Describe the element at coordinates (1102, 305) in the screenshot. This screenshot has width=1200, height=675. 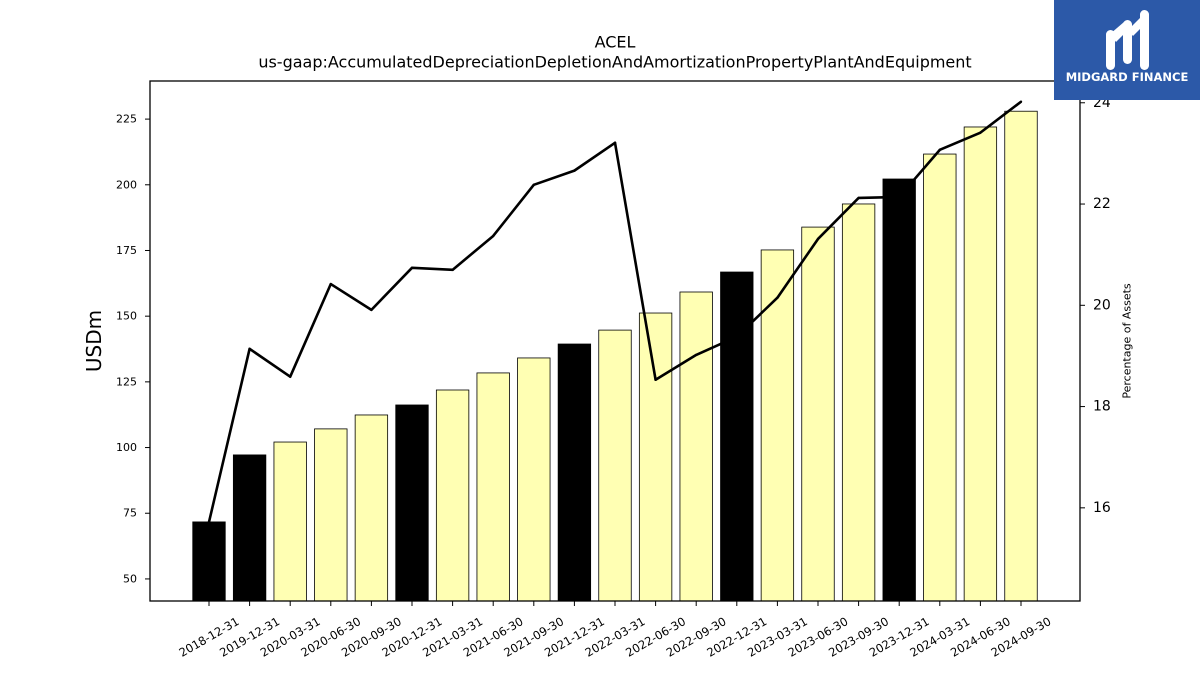
I see `y2-tick-label: 20` at that location.